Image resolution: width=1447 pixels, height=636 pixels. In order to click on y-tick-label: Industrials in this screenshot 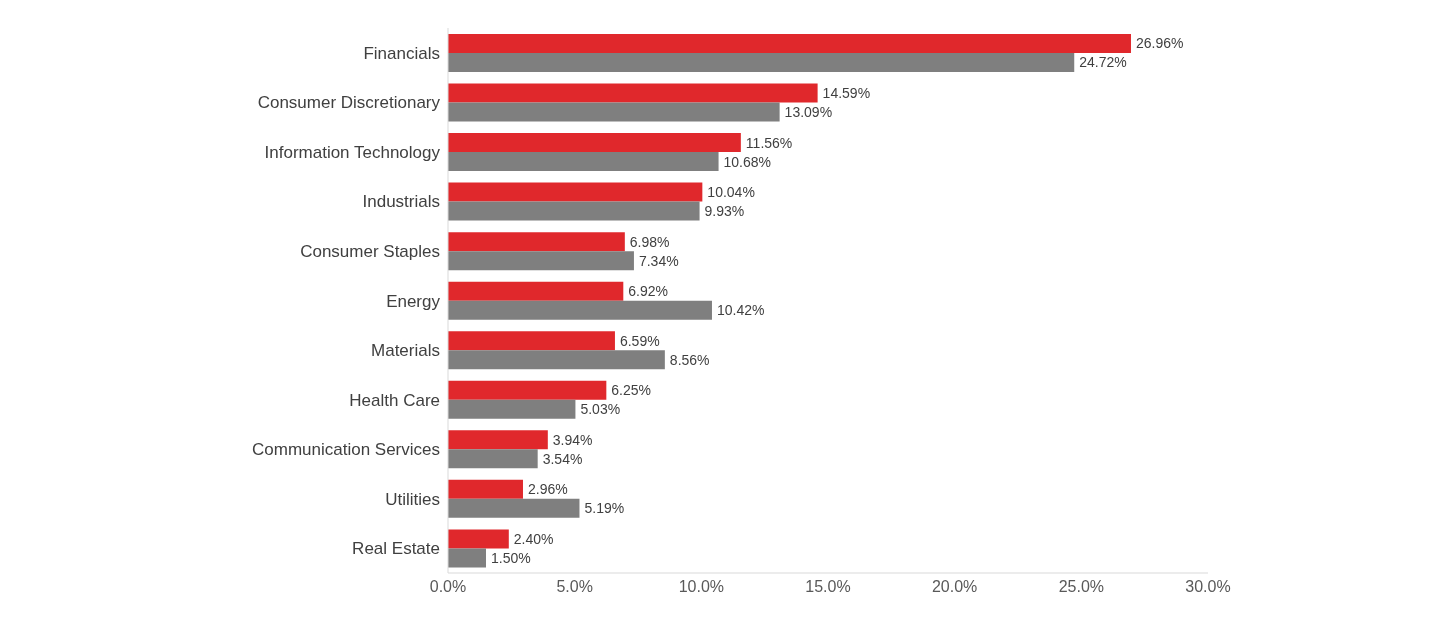, I will do `click(401, 202)`.